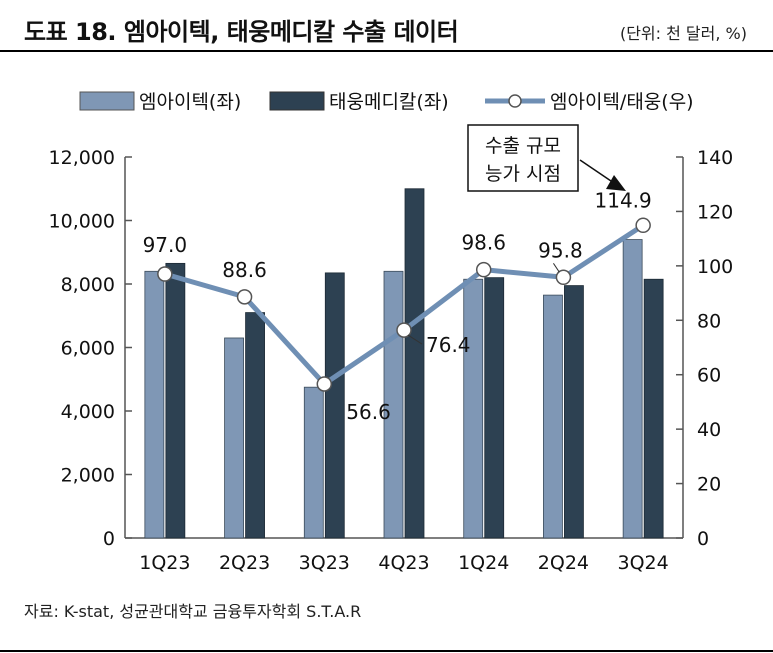  I want to click on legend-label-series1: 엠아이텍(좌), so click(190, 102).